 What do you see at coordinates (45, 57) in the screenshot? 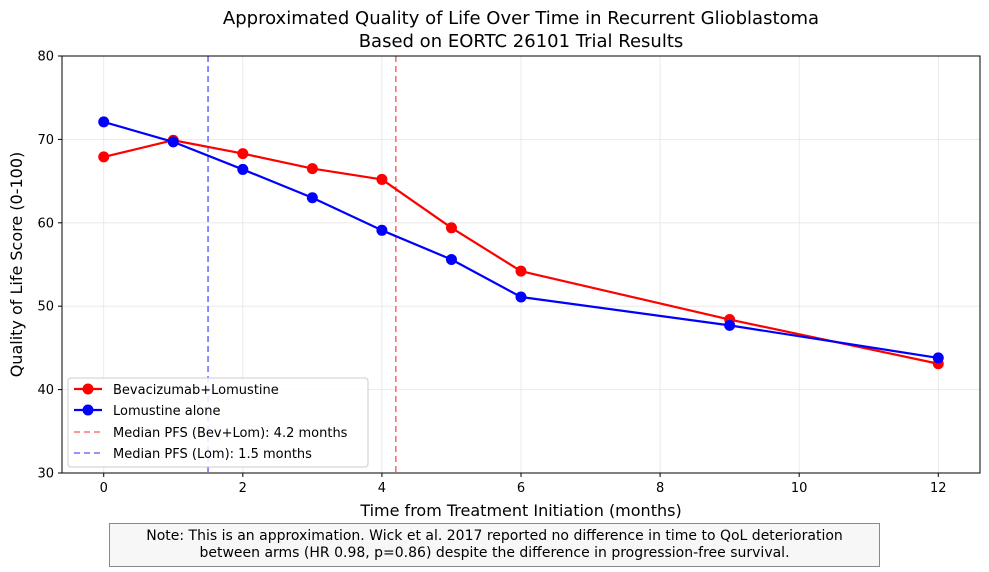
I see `y-tick-label: 80` at bounding box center [45, 57].